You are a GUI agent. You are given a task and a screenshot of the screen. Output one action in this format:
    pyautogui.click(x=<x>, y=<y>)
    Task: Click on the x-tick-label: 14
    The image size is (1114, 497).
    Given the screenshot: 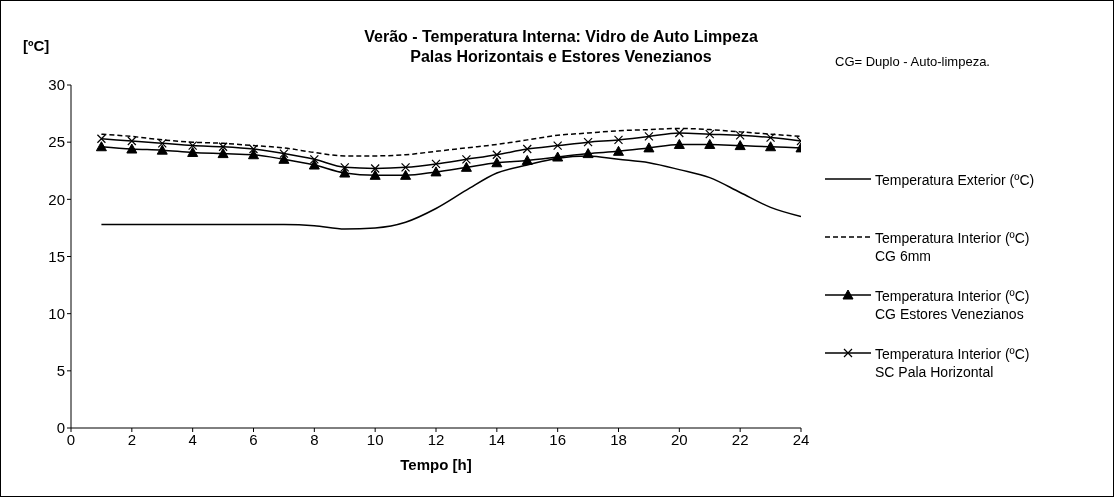 What is the action you would take?
    pyautogui.click(x=497, y=439)
    